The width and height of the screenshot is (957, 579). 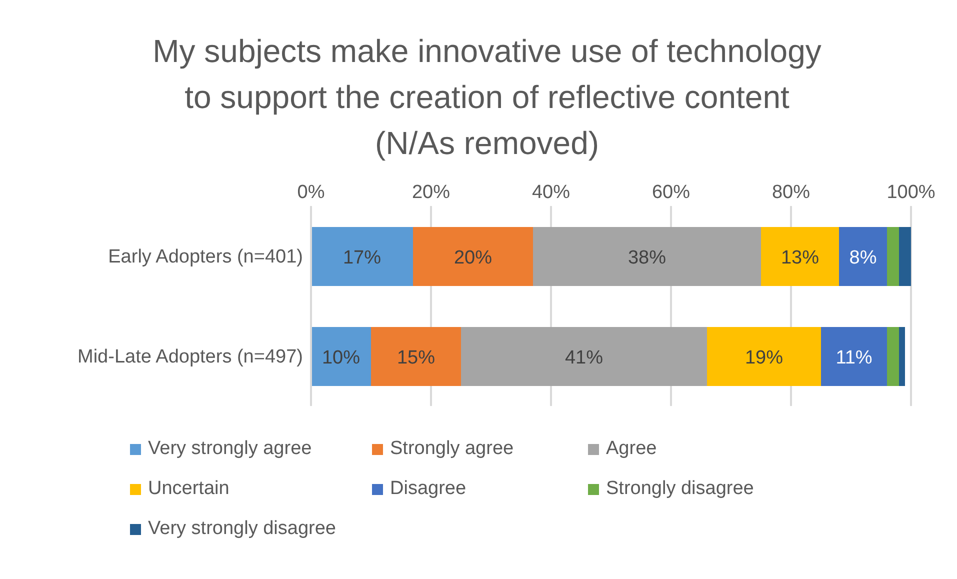 What do you see at coordinates (452, 449) in the screenshot?
I see `legend-label: Strongly agree` at bounding box center [452, 449].